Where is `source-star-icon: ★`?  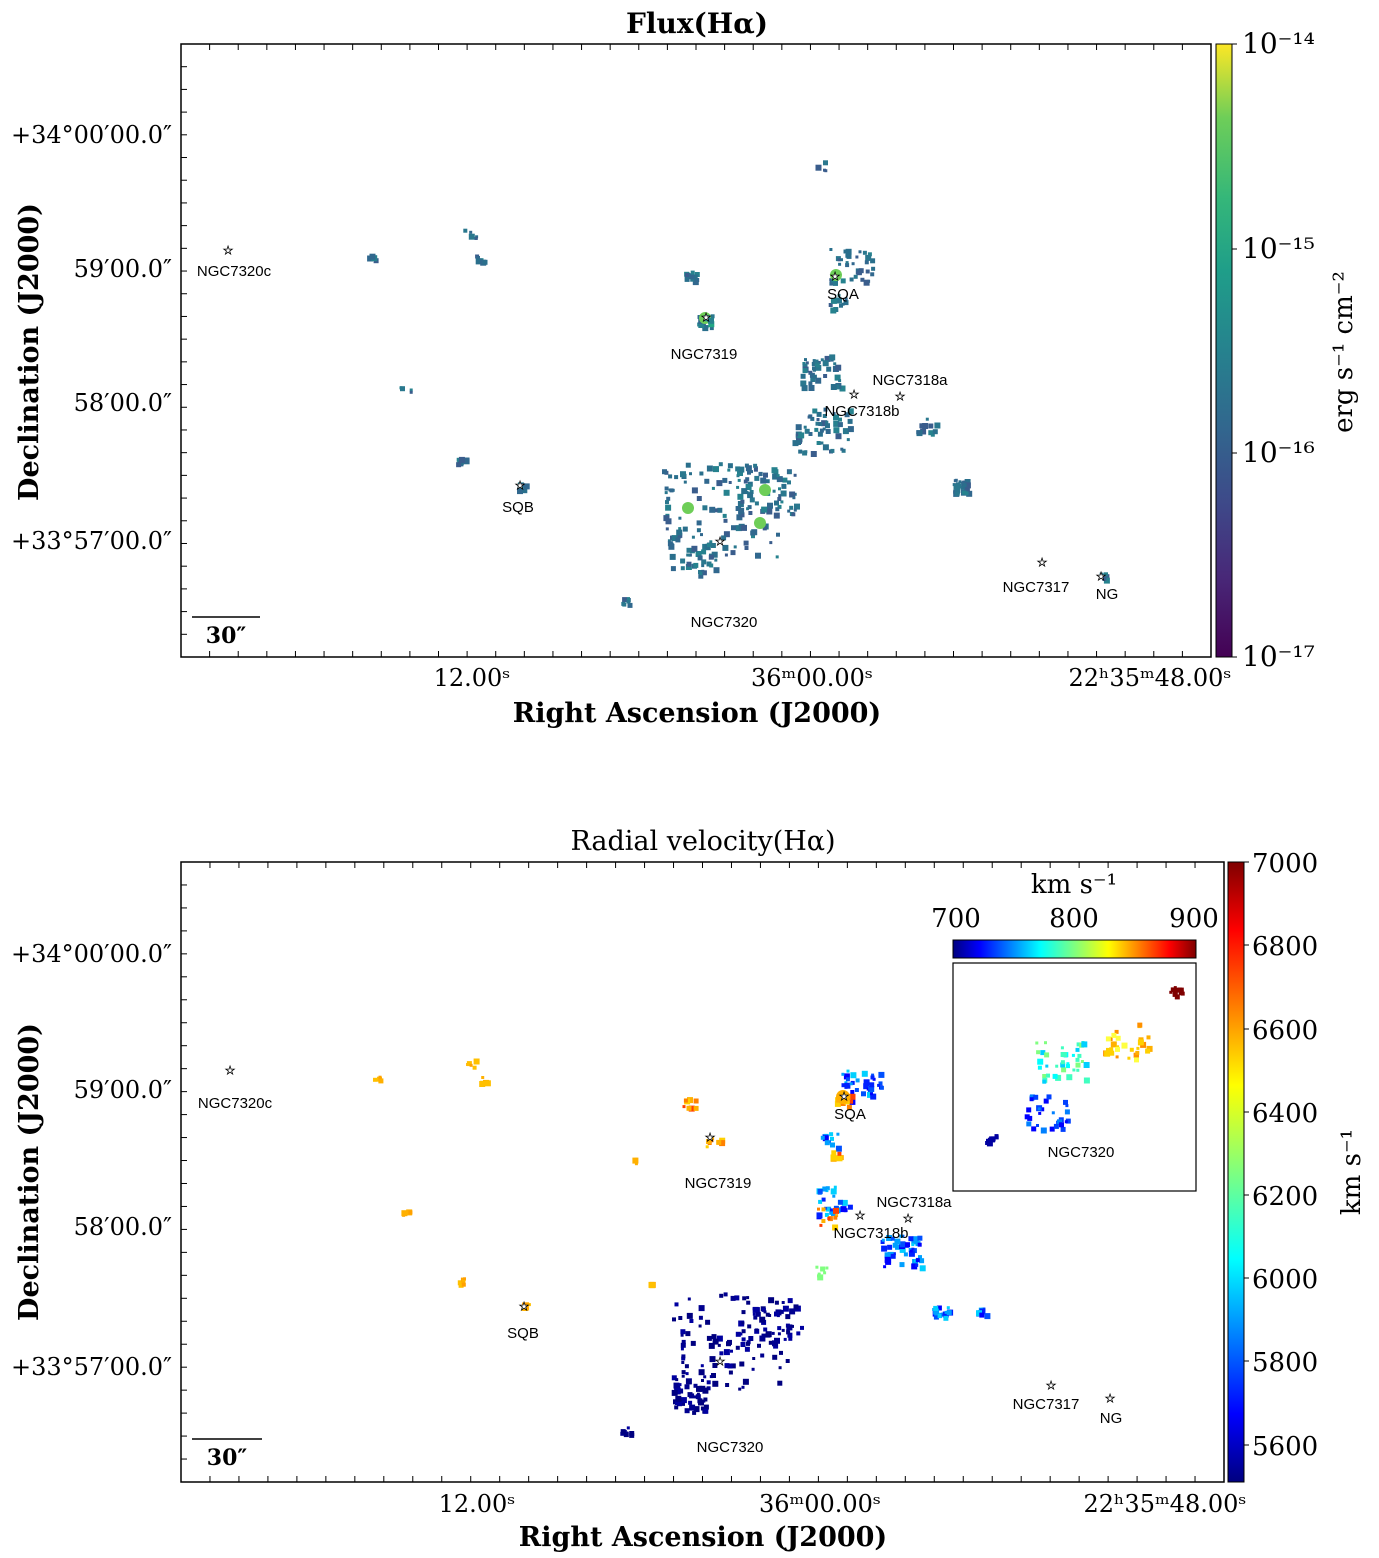
source-star-icon: ★ is located at coordinates (720, 1361).